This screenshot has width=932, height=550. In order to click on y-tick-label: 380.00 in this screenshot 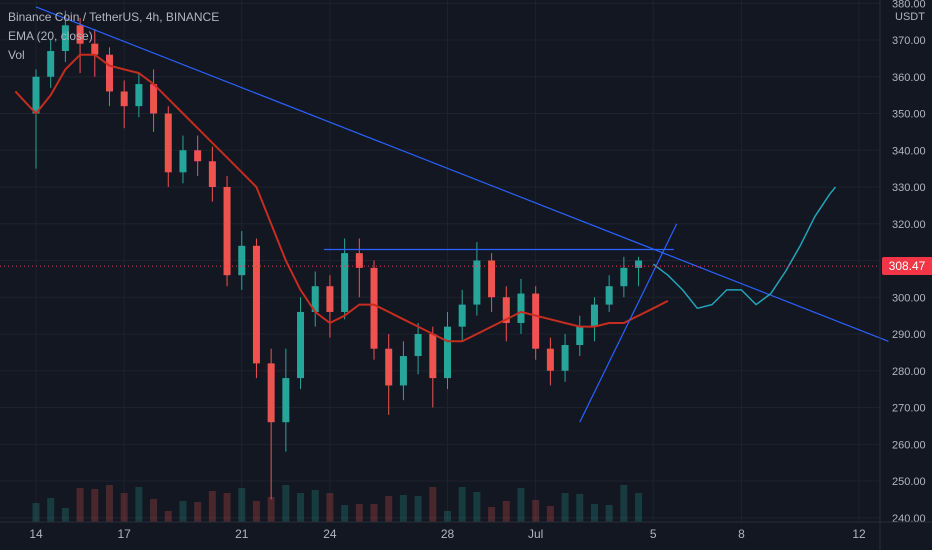, I will do `click(909, 5)`.